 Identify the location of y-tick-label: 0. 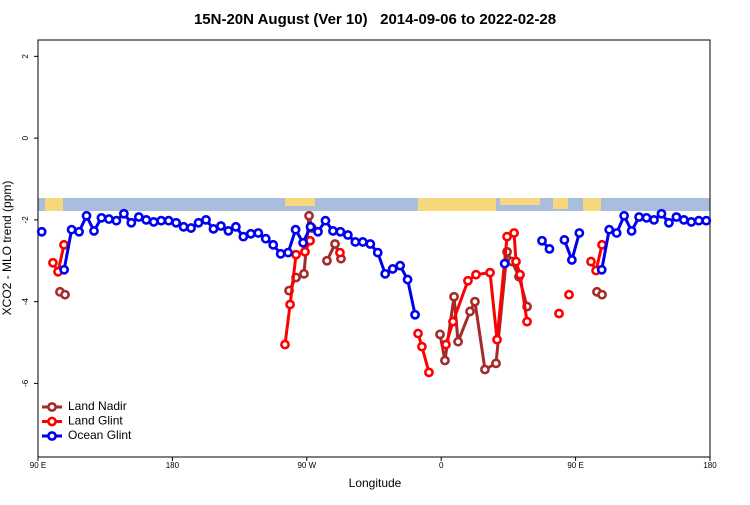
(25, 137).